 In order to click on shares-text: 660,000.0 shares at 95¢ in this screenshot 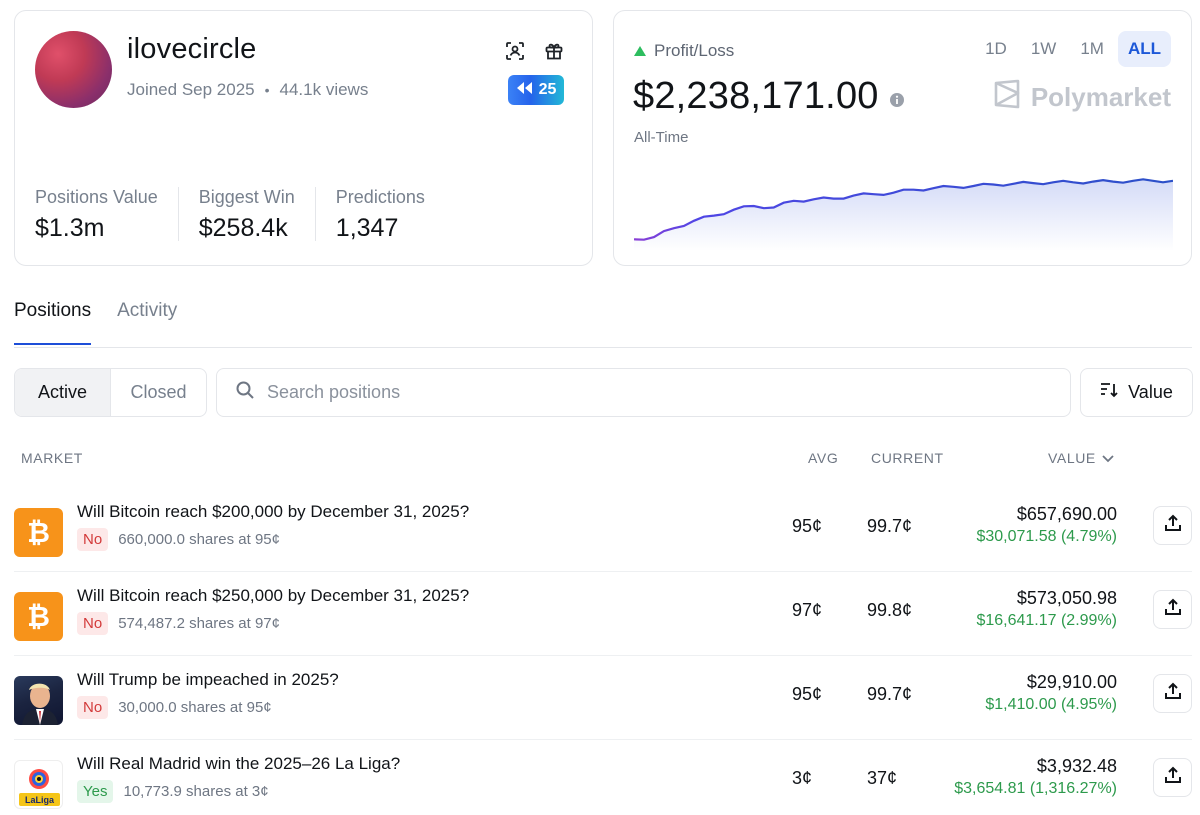, I will do `click(199, 539)`.